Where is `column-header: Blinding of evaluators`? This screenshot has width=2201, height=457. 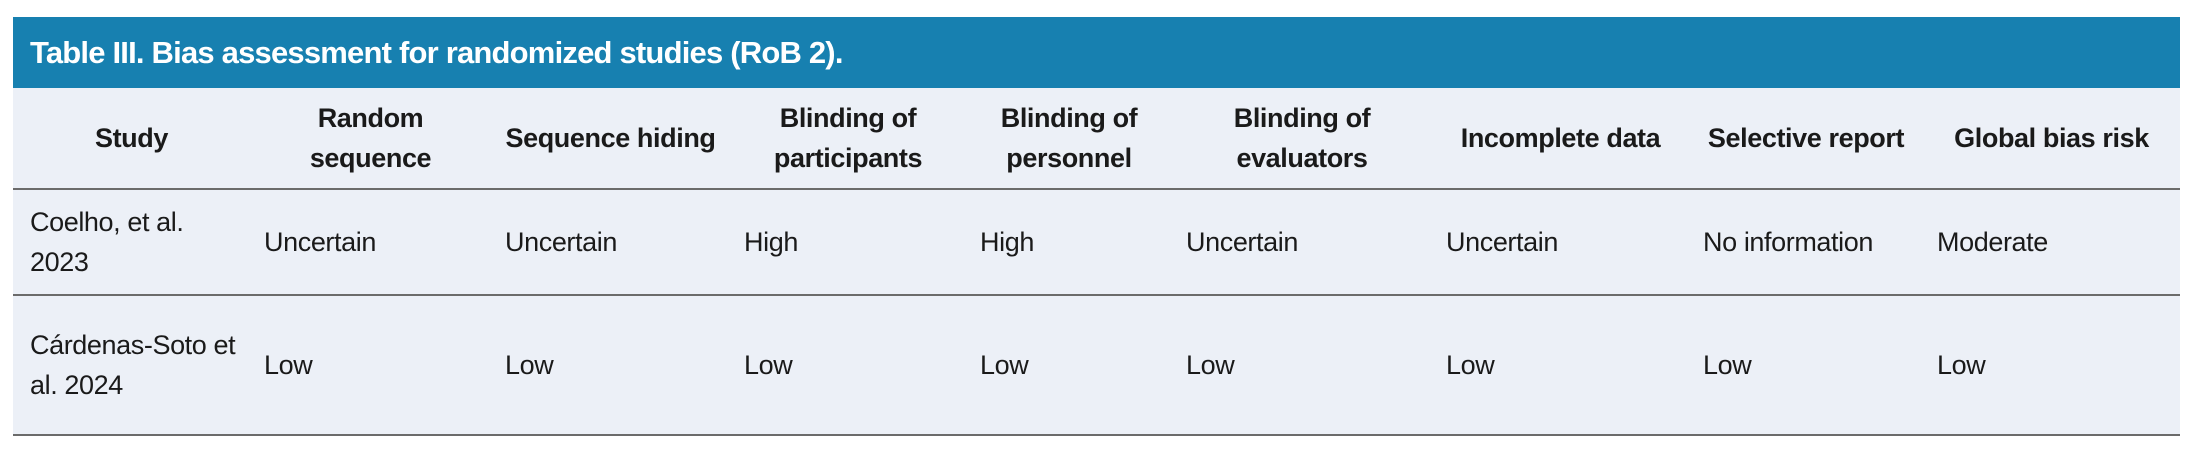
column-header: Blinding of evaluators is located at coordinates (1302, 138).